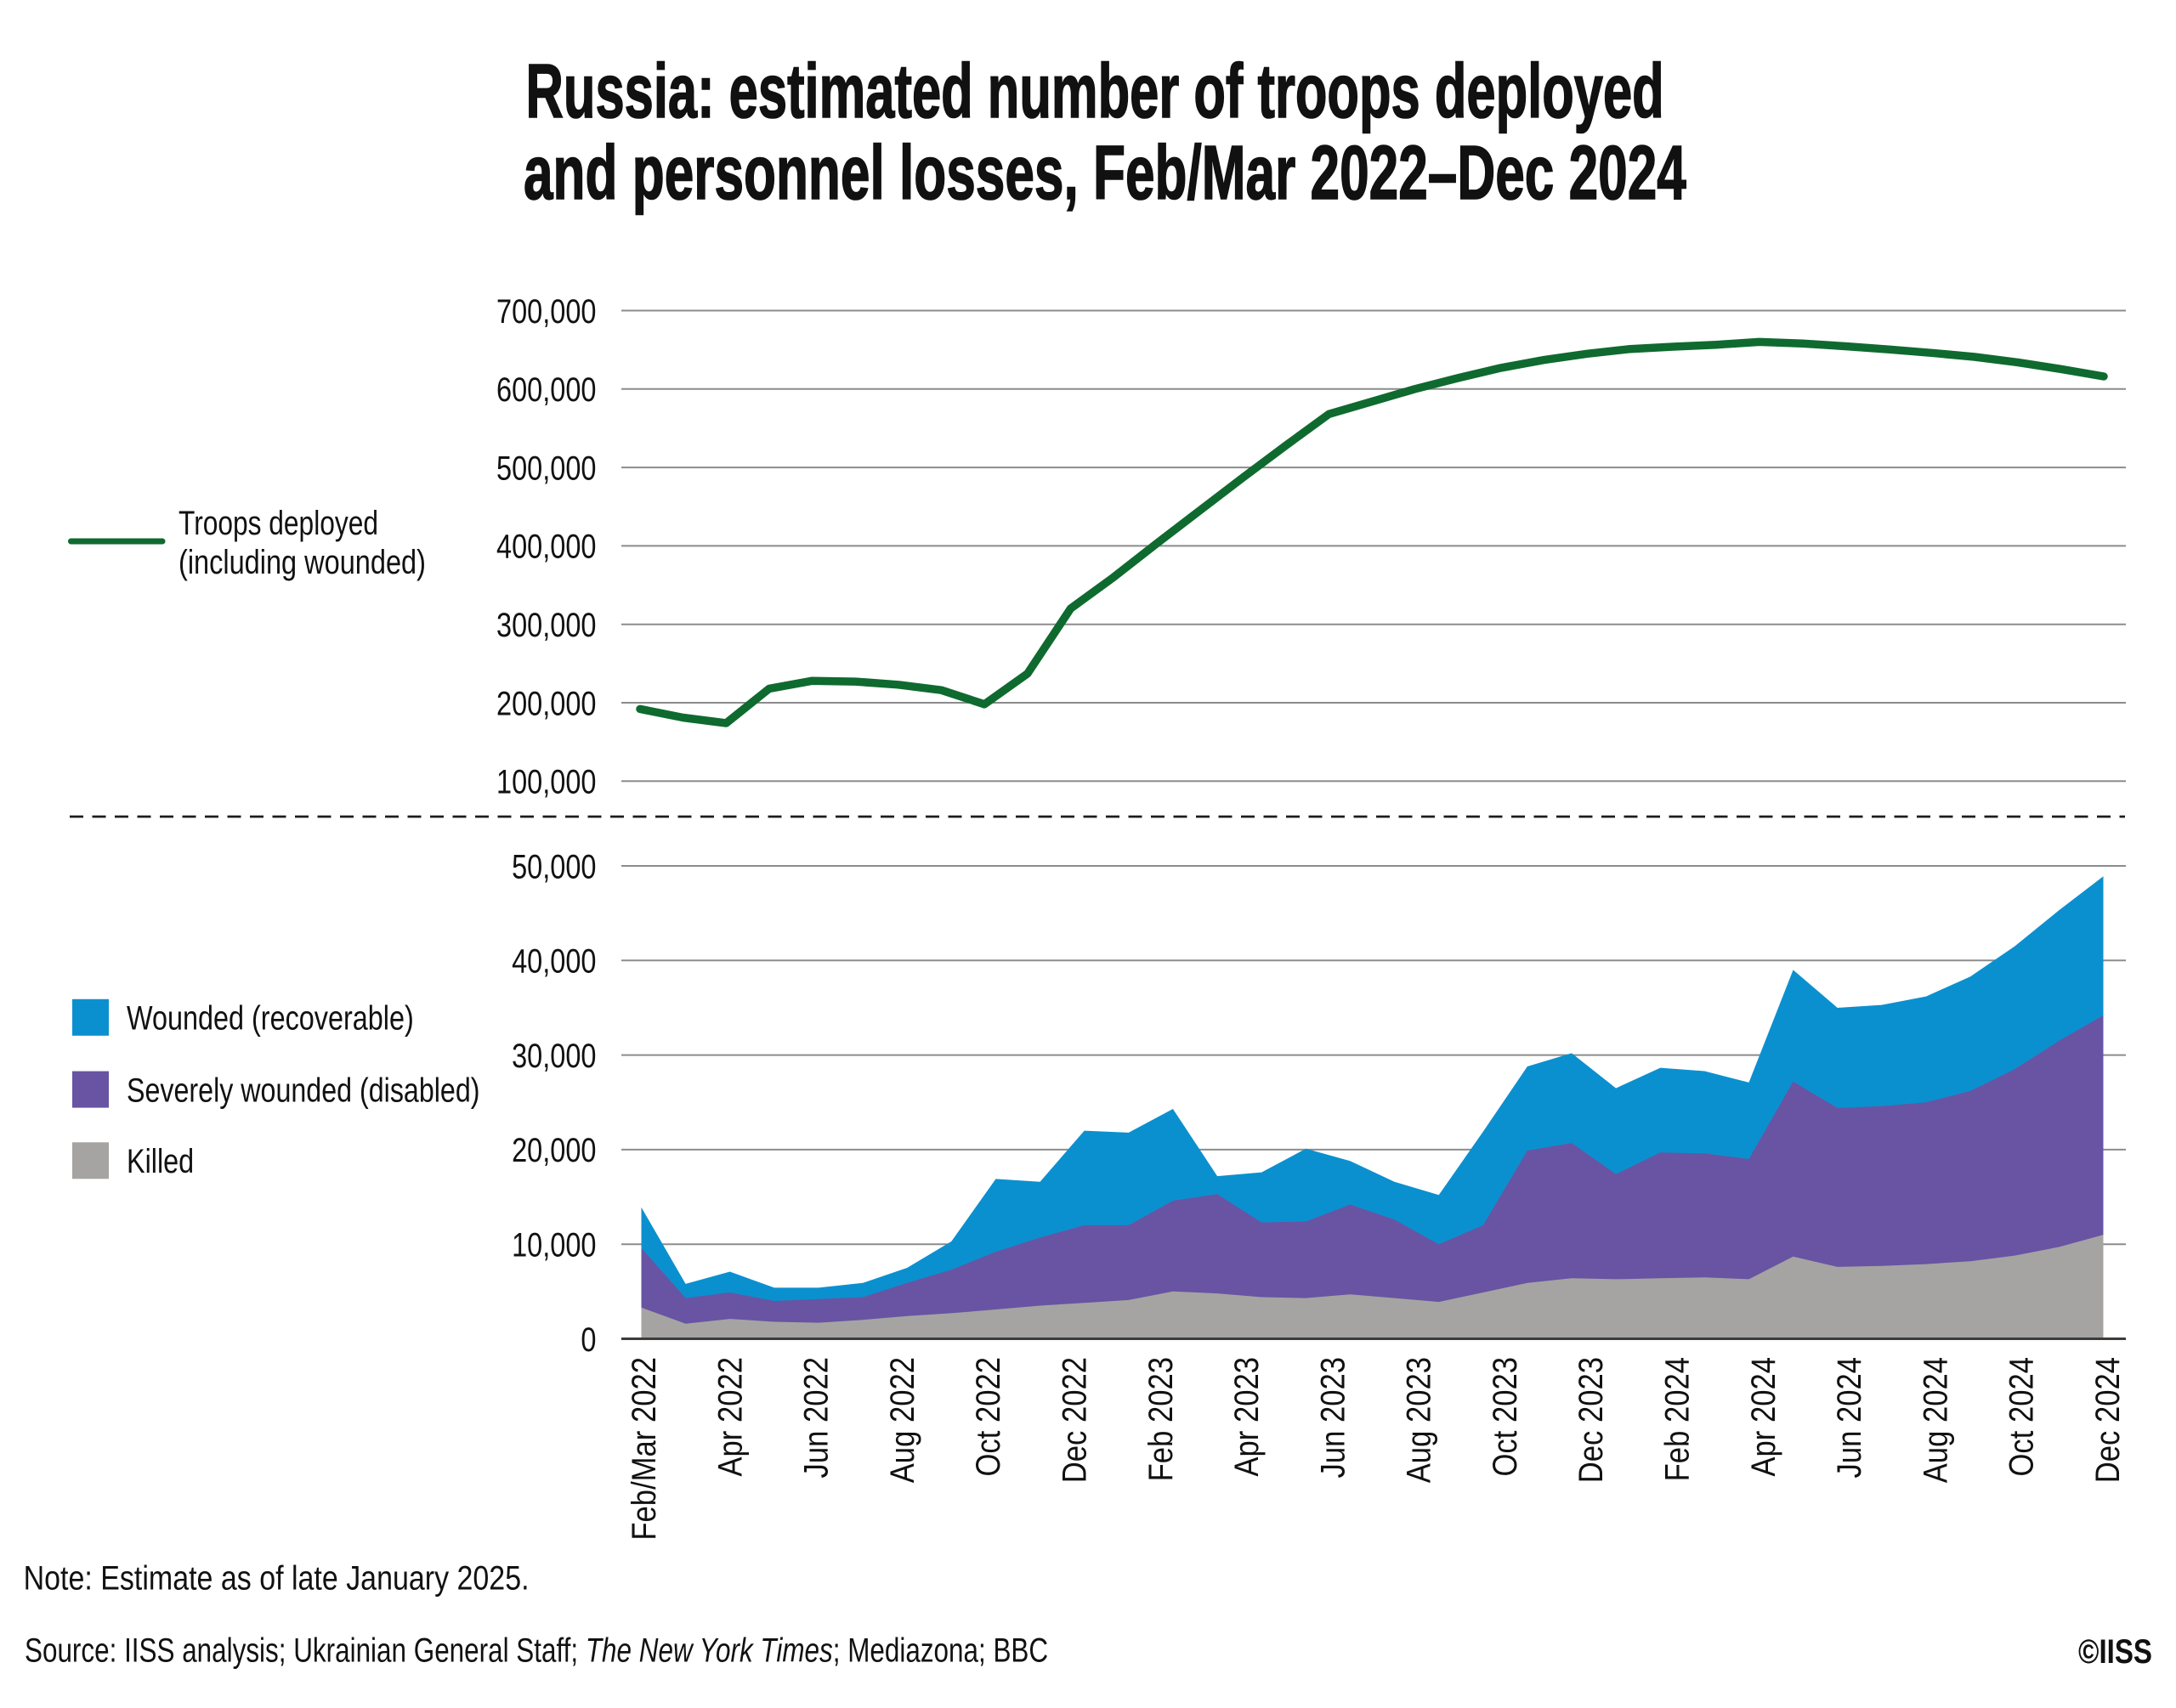  I want to click on svg-text: 0, so click(588, 1340).